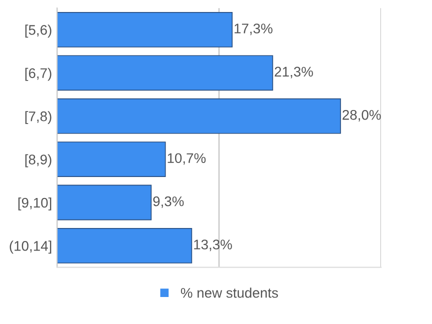 This screenshot has height=324, width=432. Describe the element at coordinates (361, 116) in the screenshot. I see `data-label: 28,0%` at that location.